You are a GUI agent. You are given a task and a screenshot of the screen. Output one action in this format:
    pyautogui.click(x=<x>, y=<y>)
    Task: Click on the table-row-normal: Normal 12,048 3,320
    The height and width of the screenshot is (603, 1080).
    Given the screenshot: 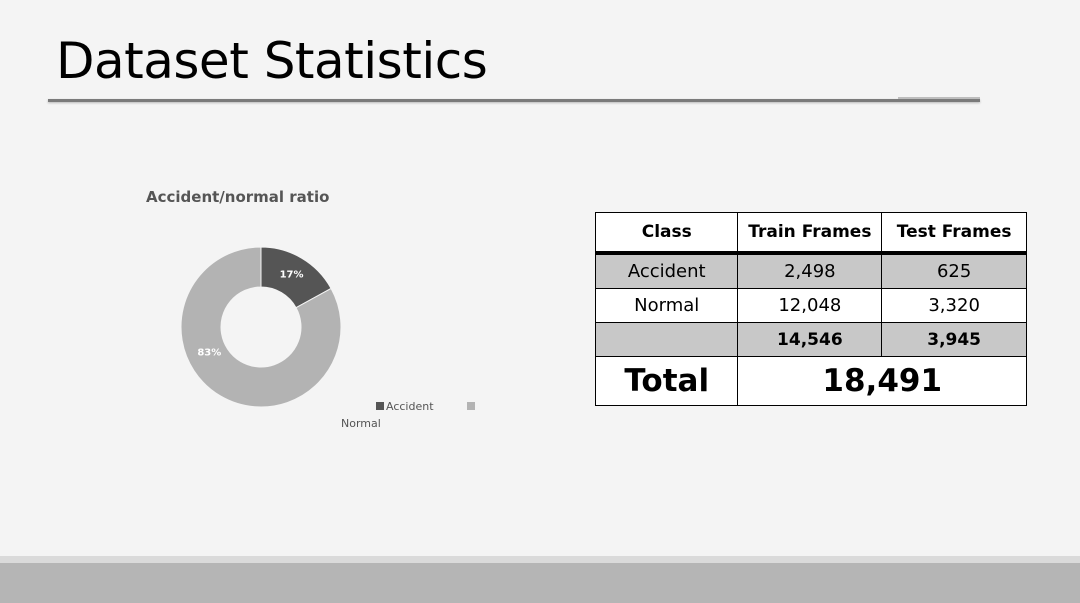 What is the action you would take?
    pyautogui.click(x=810, y=305)
    